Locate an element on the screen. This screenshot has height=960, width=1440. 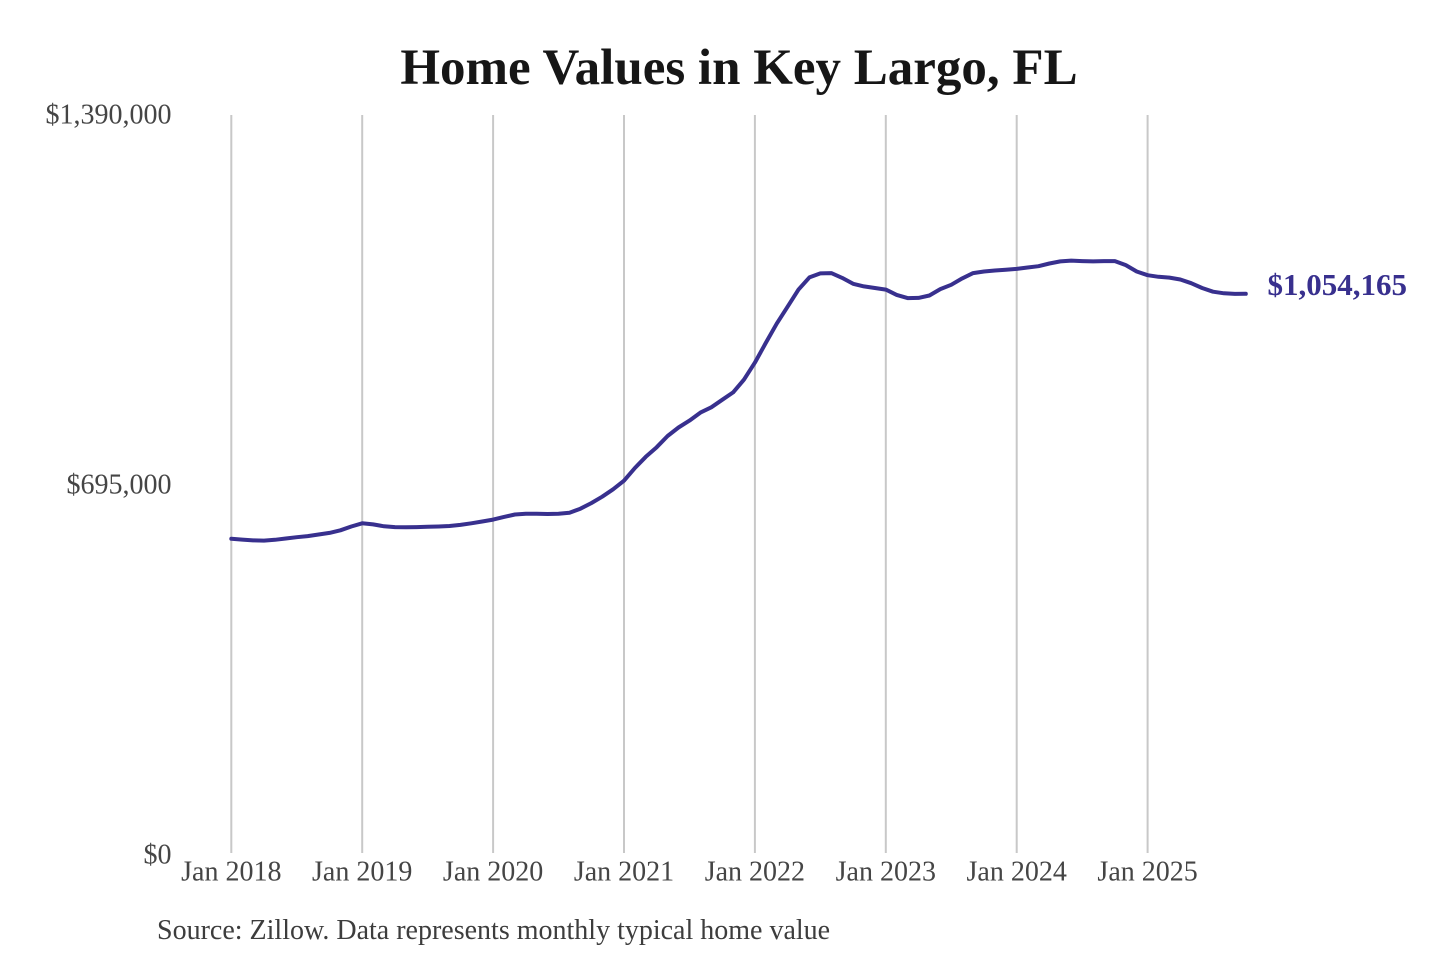
svg-text: Home Values in Key Largo, FL is located at coordinates (738, 68).